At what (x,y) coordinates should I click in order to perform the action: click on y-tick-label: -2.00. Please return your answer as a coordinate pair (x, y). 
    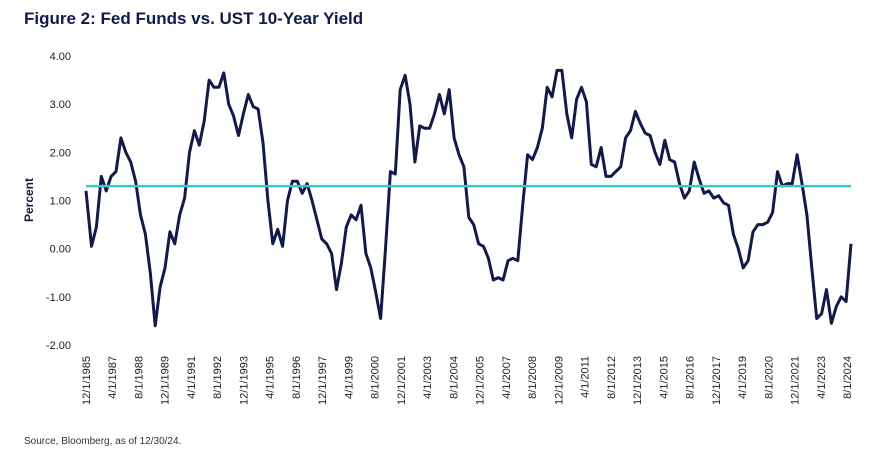
    Looking at the image, I should click on (58, 346).